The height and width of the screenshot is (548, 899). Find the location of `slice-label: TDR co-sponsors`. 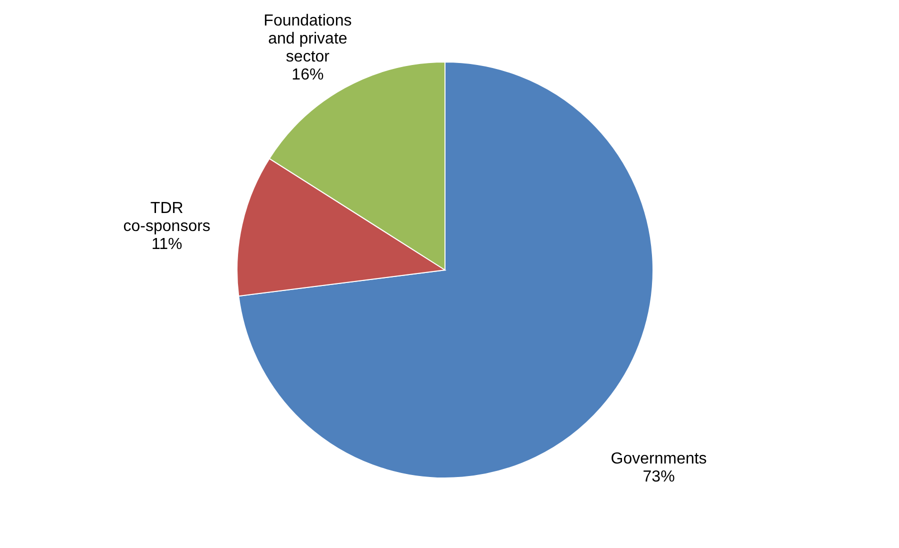

slice-label: TDR co-sponsors is located at coordinates (166, 217).